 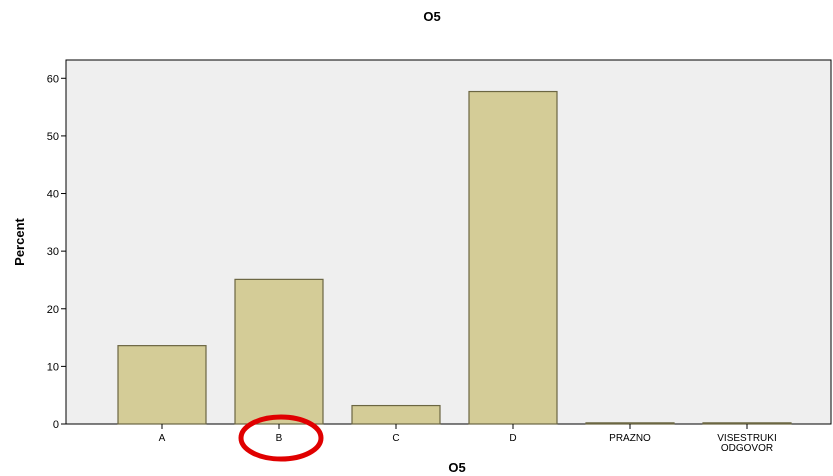 I want to click on x-tick-label: ODGOVOR, so click(x=747, y=448).